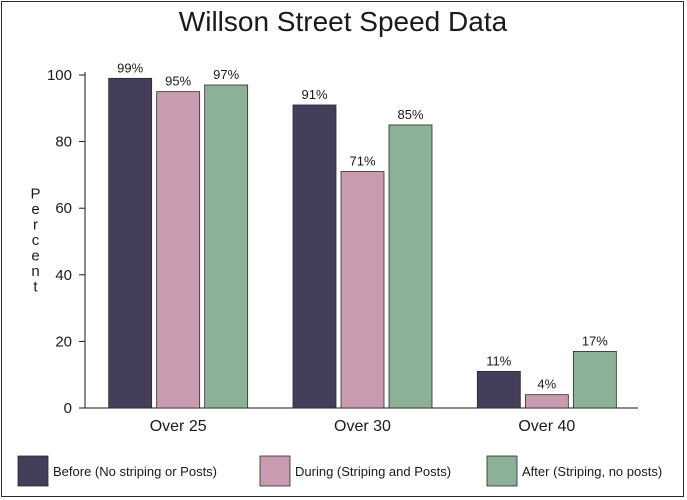  I want to click on legend-label: During (Striping and Posts), so click(373, 471).